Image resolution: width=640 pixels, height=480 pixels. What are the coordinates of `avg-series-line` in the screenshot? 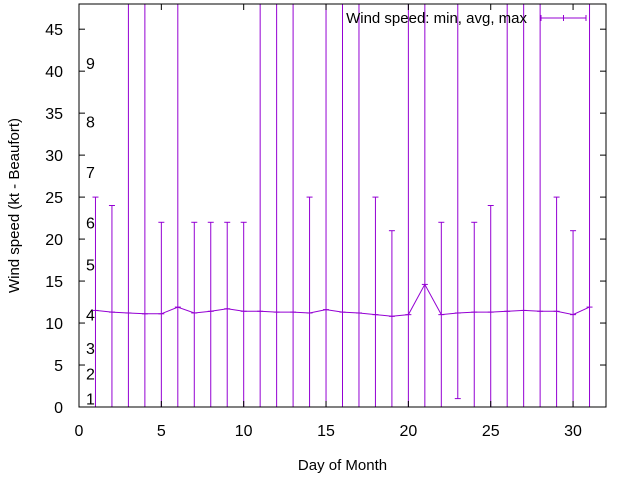 It's located at (342, 300).